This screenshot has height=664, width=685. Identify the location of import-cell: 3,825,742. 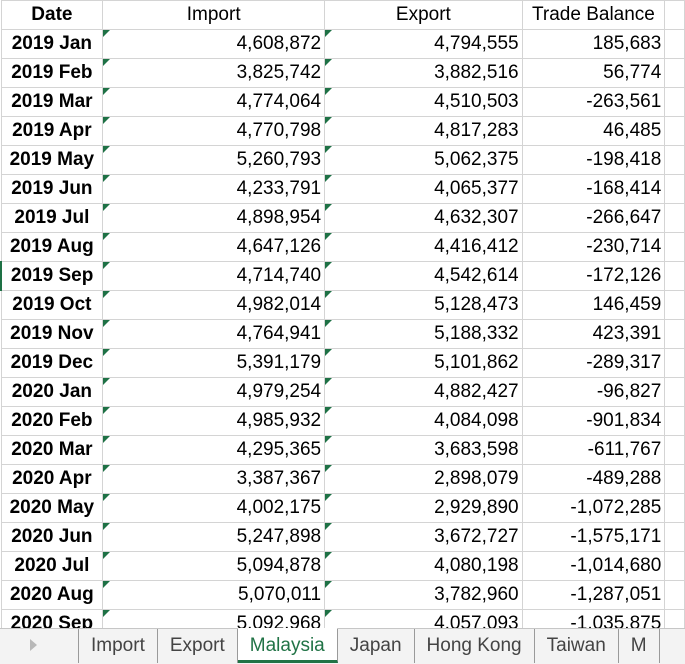
(214, 73).